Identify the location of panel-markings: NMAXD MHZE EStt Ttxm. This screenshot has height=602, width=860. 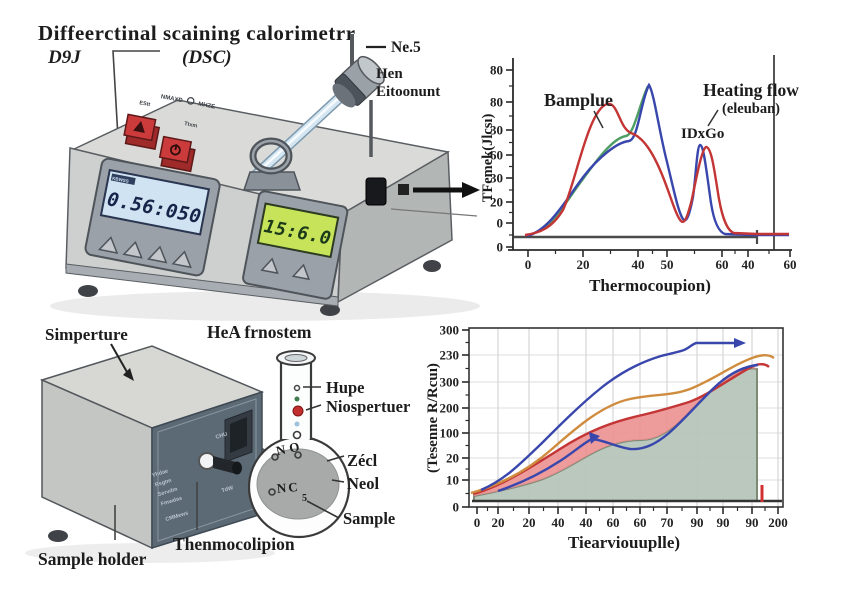
(177, 111).